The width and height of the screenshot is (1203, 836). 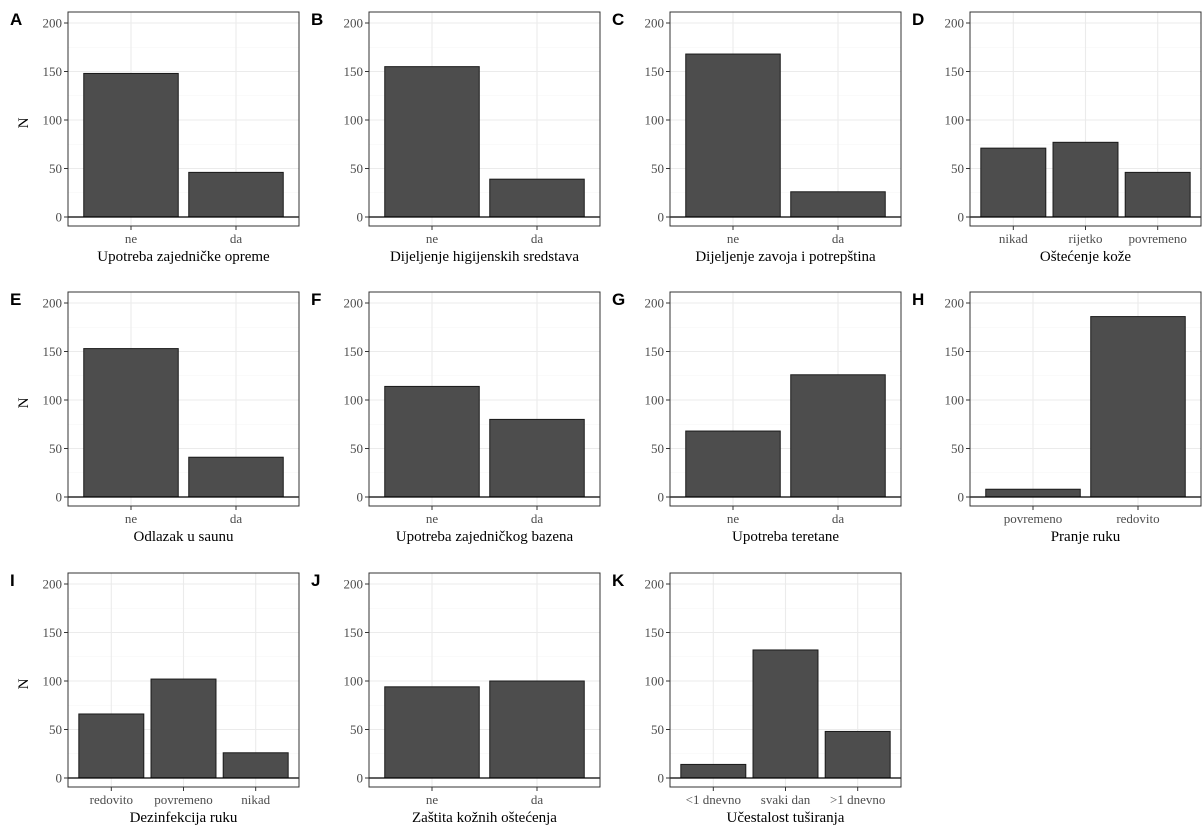 I want to click on x-tick-label: >1 dnevno, so click(x=857, y=799).